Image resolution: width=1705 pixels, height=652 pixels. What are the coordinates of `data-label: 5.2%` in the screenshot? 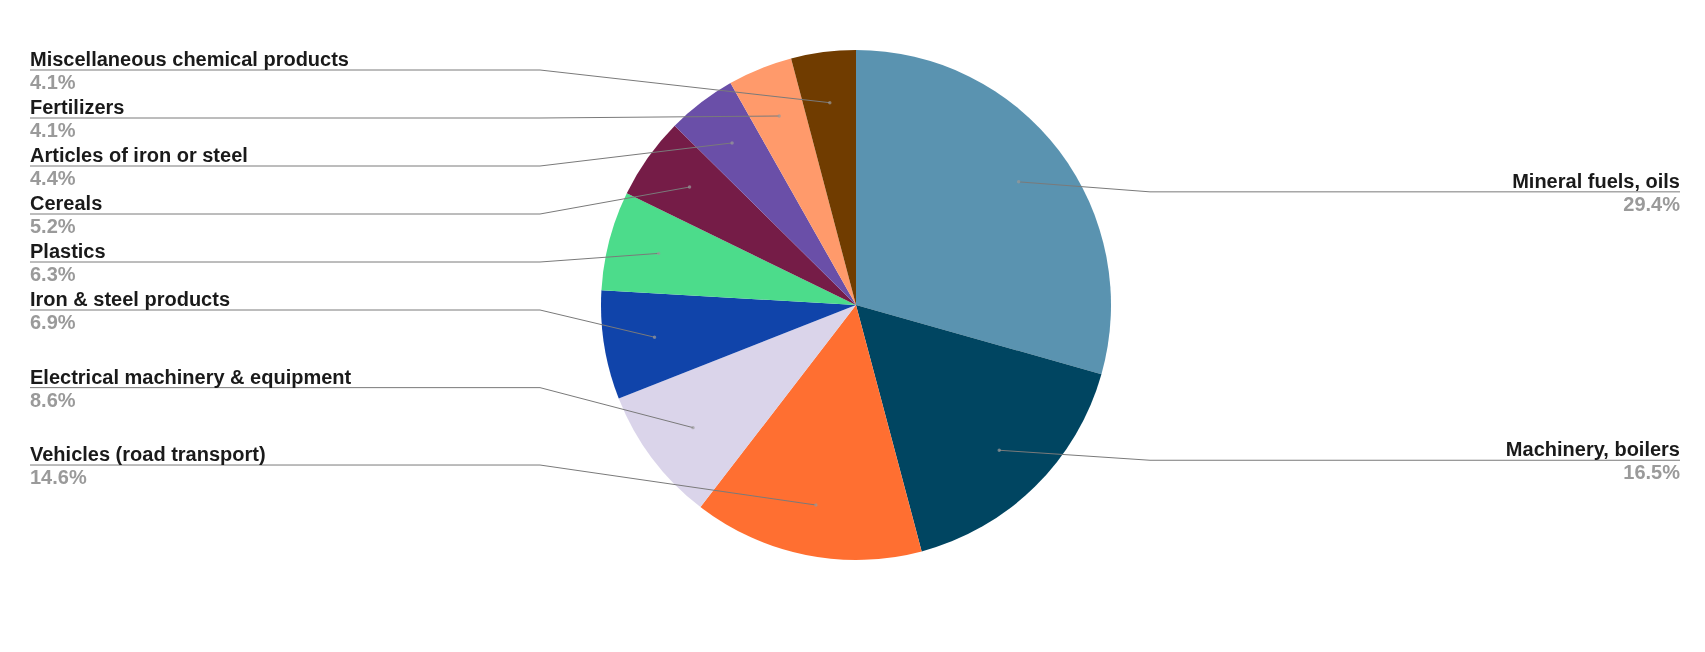 It's located at (53, 226).